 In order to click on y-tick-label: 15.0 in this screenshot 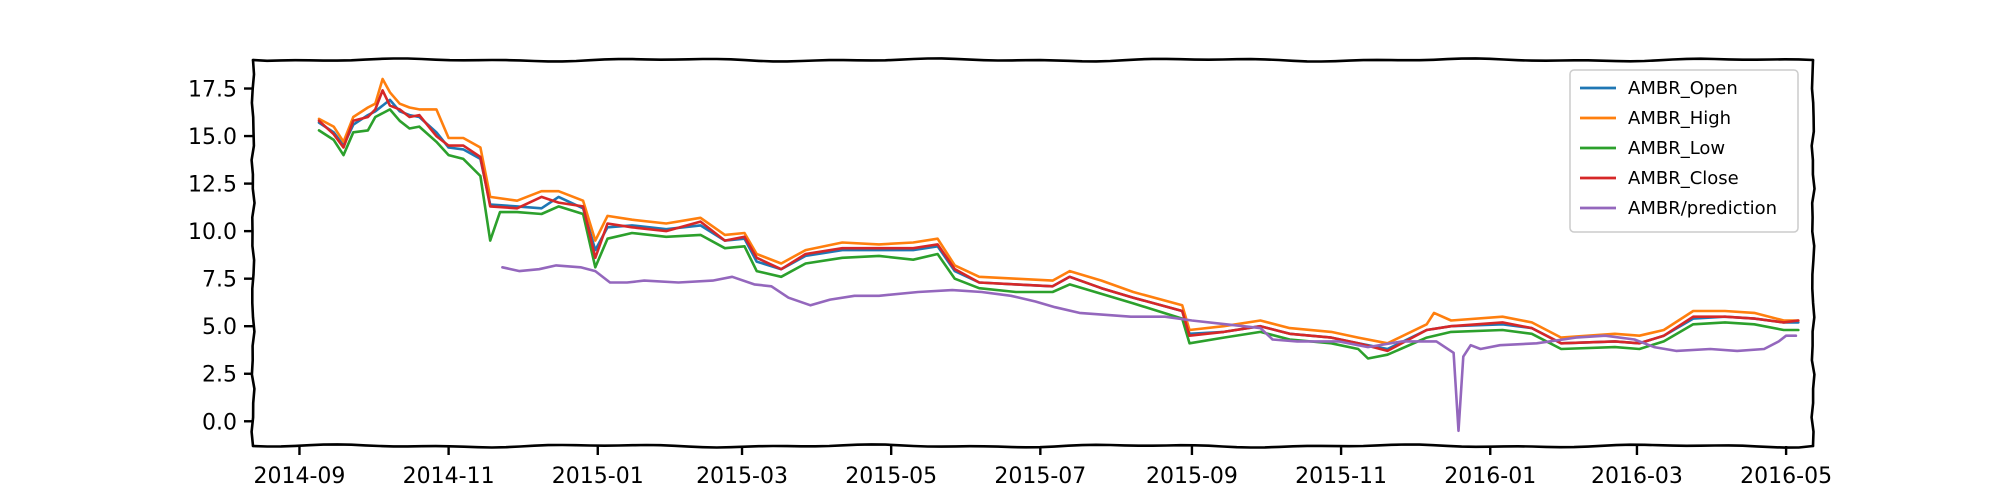, I will do `click(212, 137)`.